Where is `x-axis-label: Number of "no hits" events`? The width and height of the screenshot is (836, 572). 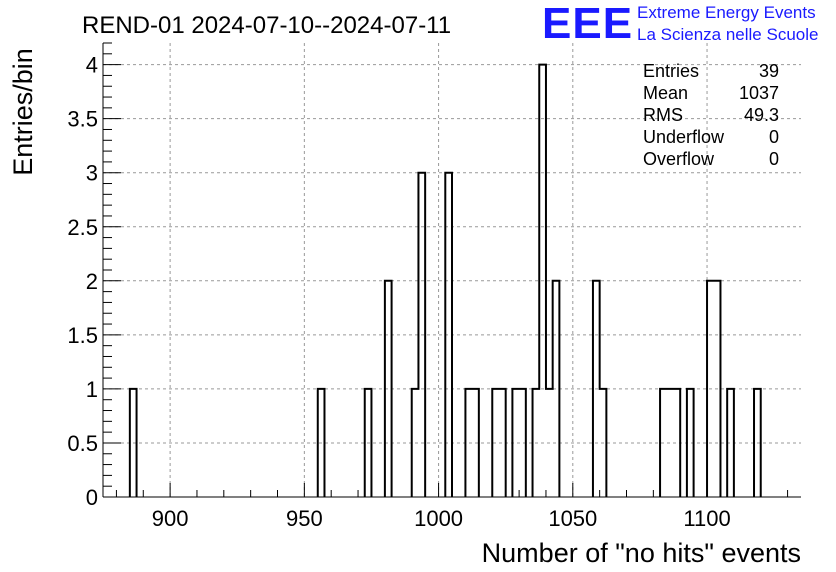 x-axis-label: Number of "no hits" events is located at coordinates (641, 553).